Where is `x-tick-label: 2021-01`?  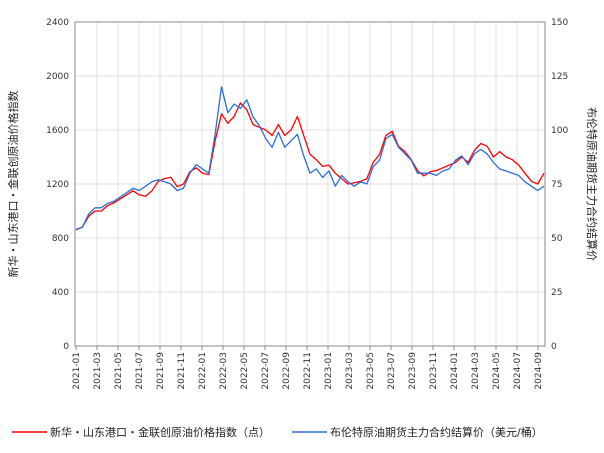
x-tick-label: 2021-01 is located at coordinates (77, 371).